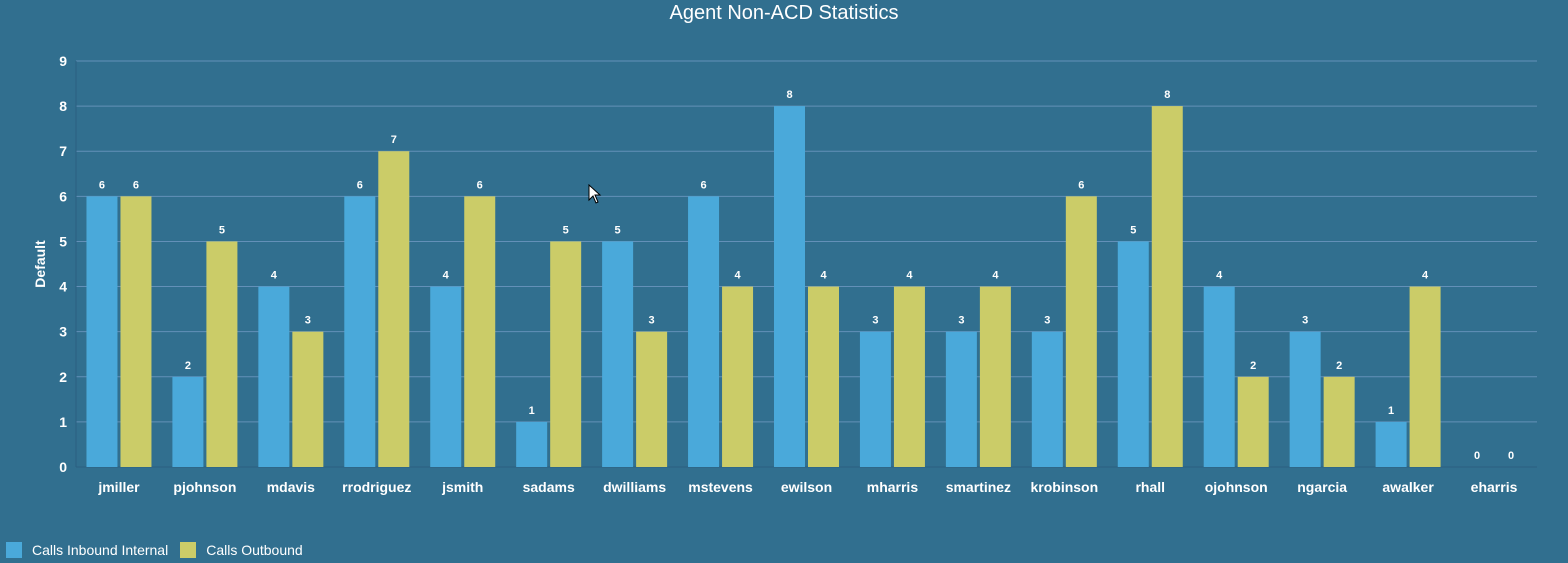 The width and height of the screenshot is (1568, 563). What do you see at coordinates (961, 399) in the screenshot?
I see `bar-inbound-smartinez` at bounding box center [961, 399].